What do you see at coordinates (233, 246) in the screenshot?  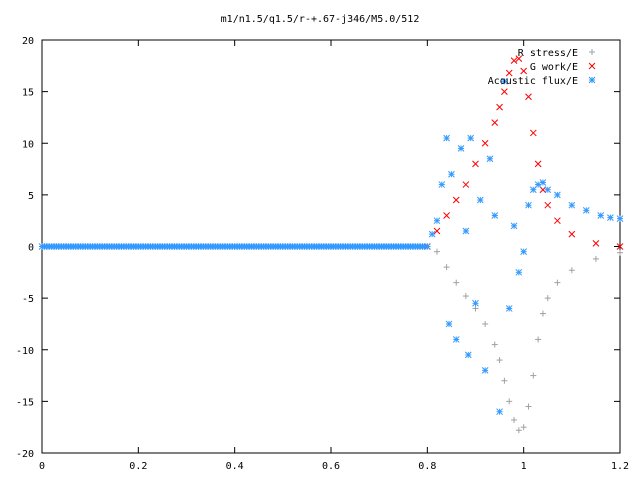 I see `acoustic-flux-baseline` at bounding box center [233, 246].